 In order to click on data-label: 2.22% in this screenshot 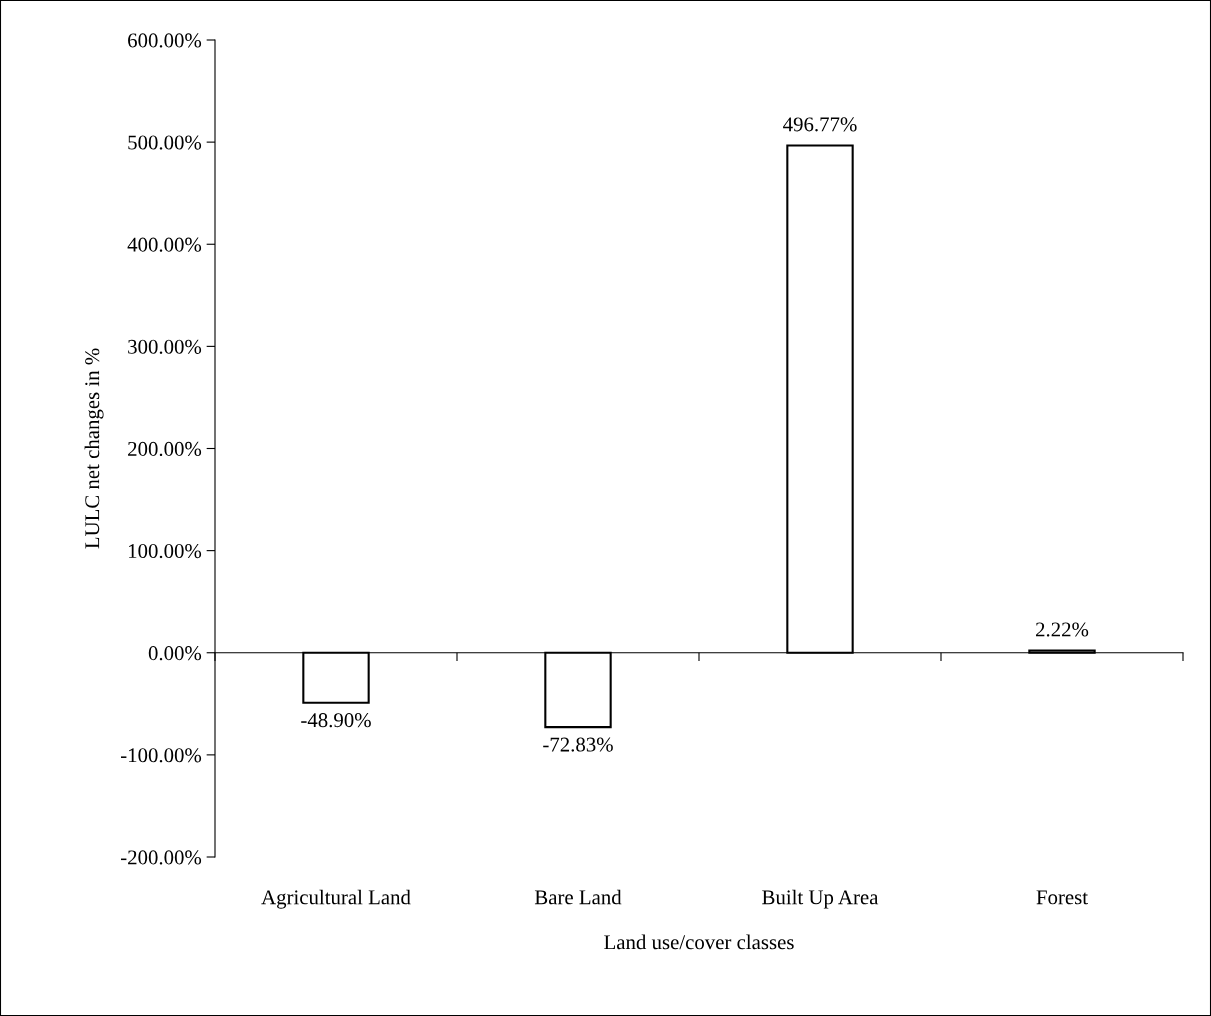, I will do `click(1062, 629)`.